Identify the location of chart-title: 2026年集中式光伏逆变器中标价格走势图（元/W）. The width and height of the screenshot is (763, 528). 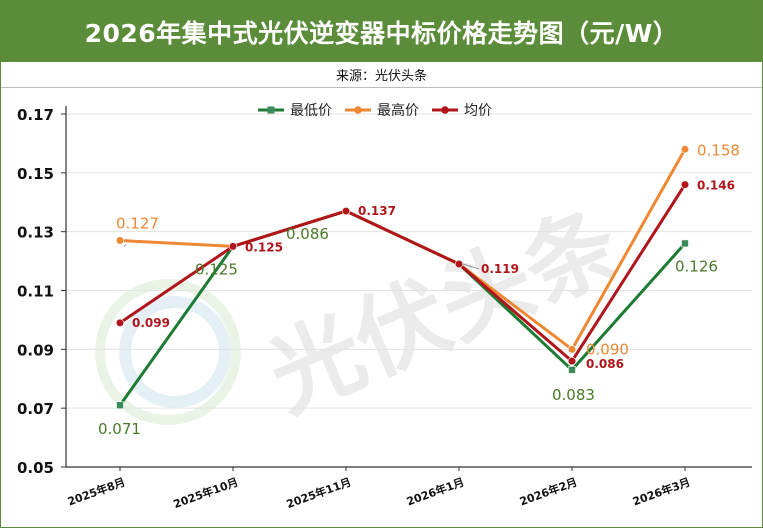
(381, 31).